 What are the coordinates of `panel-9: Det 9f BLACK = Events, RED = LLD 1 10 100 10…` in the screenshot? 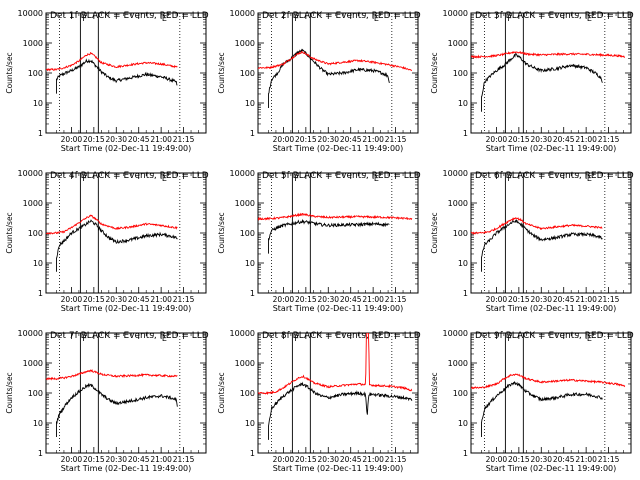 It's located at (532, 401).